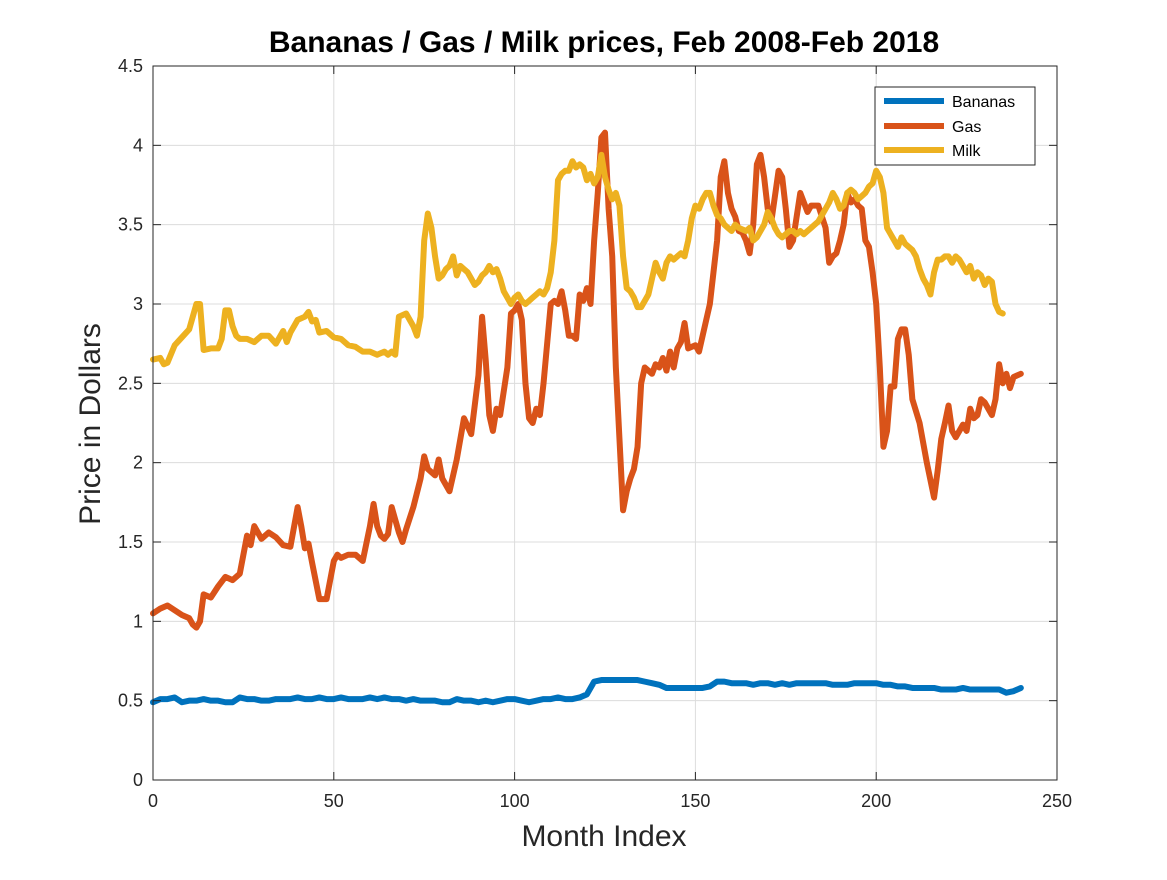 The image size is (1167, 880). What do you see at coordinates (130, 383) in the screenshot?
I see `y-tick-label: 2.5` at bounding box center [130, 383].